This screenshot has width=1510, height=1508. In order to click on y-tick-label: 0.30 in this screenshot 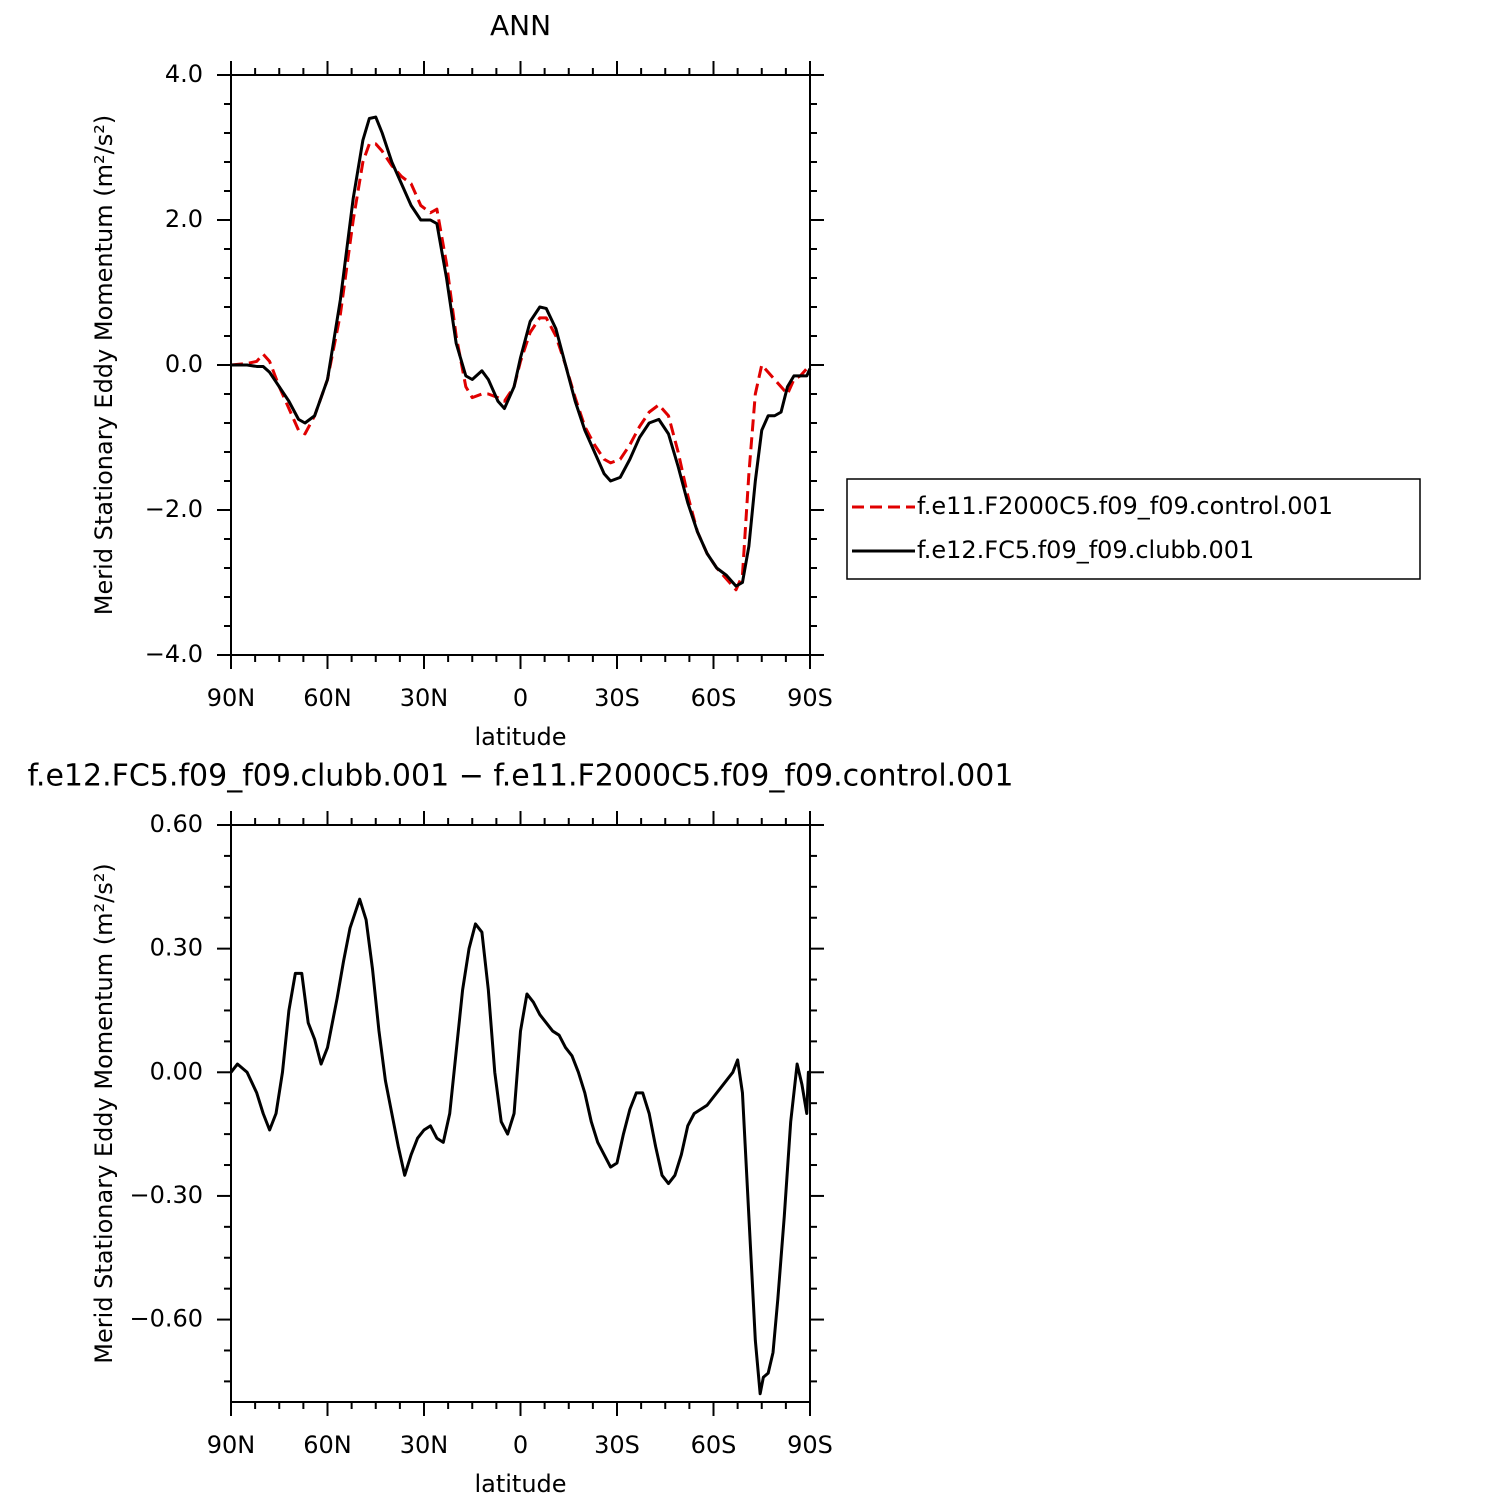, I will do `click(176, 948)`.